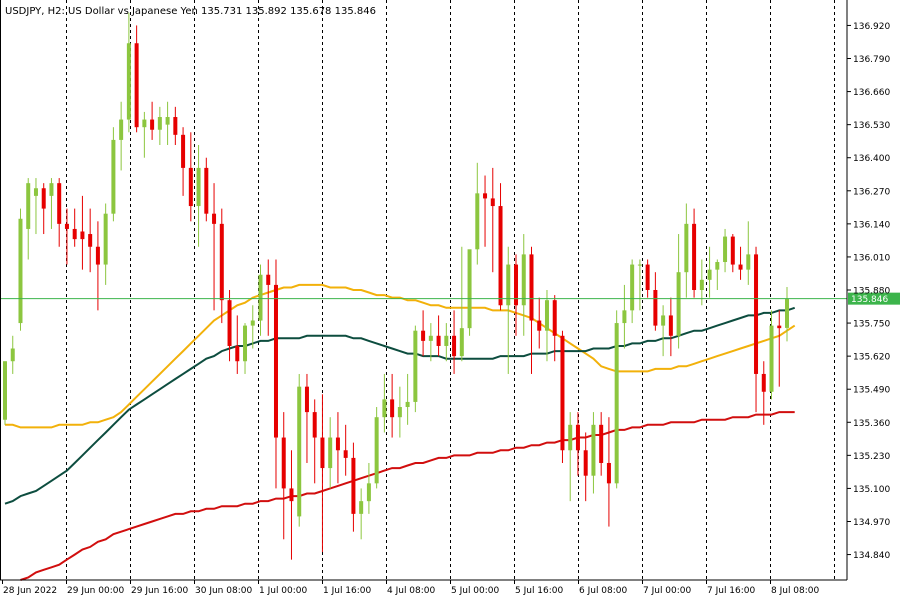 This screenshot has width=900, height=604. I want to click on y-tick-label: 136.140, so click(871, 225).